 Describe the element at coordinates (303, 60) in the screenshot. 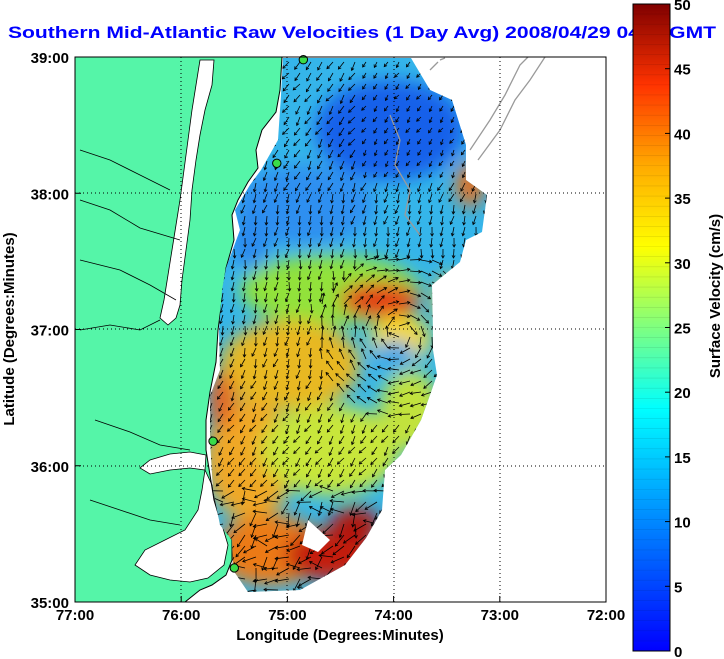

I see `station-marker` at that location.